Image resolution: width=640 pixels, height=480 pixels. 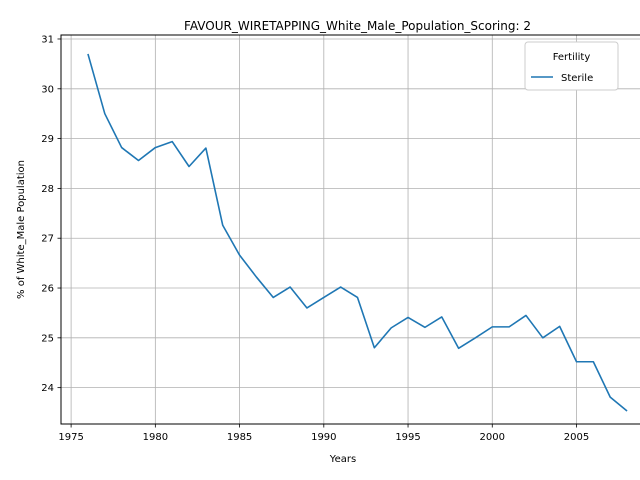 I want to click on x-tick-label: 1995, so click(x=407, y=437).